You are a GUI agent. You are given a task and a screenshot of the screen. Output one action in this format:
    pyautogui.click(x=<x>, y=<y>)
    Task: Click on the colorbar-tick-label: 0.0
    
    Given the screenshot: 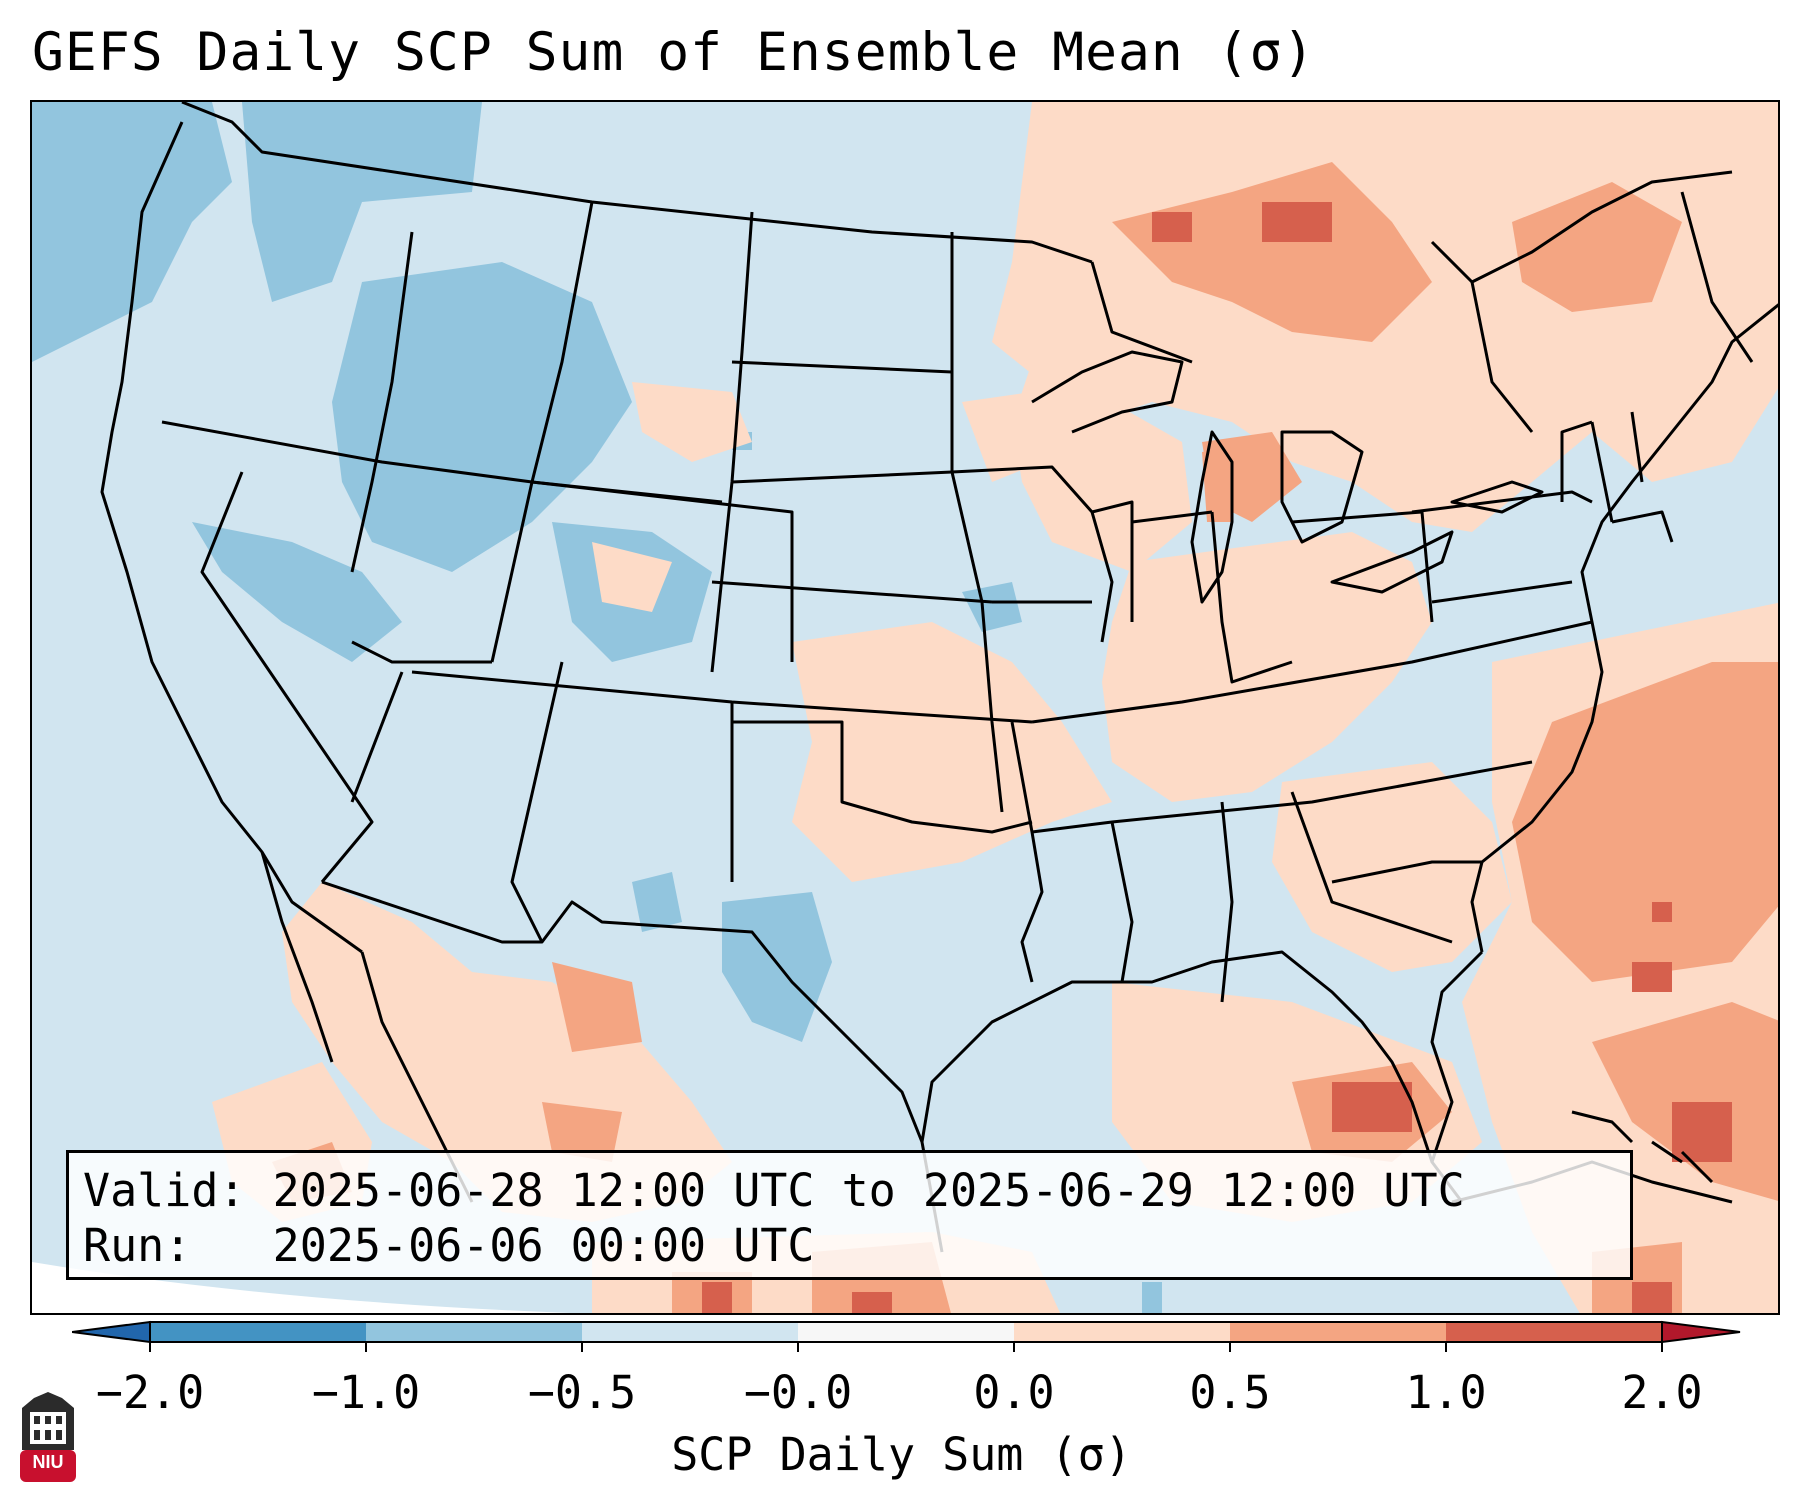 What is the action you would take?
    pyautogui.click(x=1014, y=1392)
    